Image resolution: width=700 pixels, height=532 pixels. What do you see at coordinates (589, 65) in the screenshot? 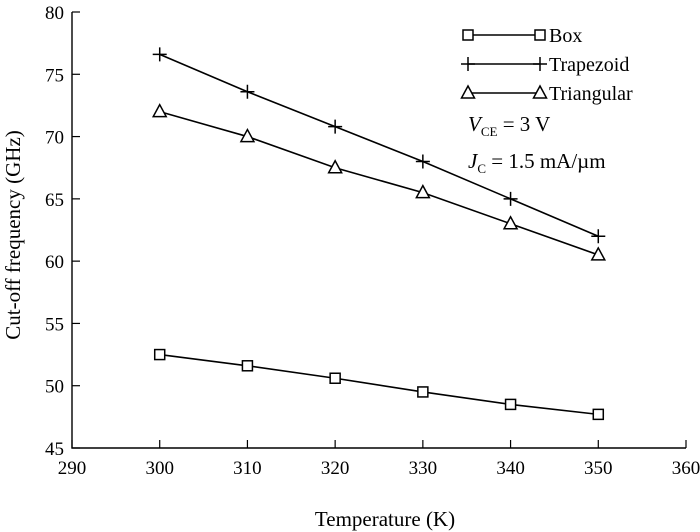
I see `legend-label-trapezoid: Trapezoid` at bounding box center [589, 65].